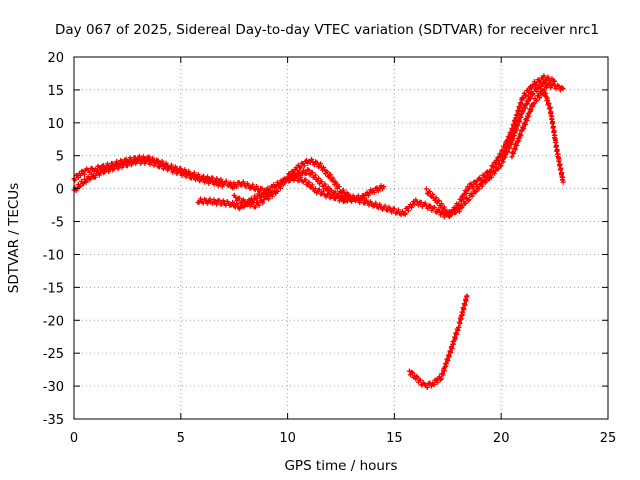 The image size is (640, 480). Describe the element at coordinates (55, 58) in the screenshot. I see `y-tick-label: 20` at that location.